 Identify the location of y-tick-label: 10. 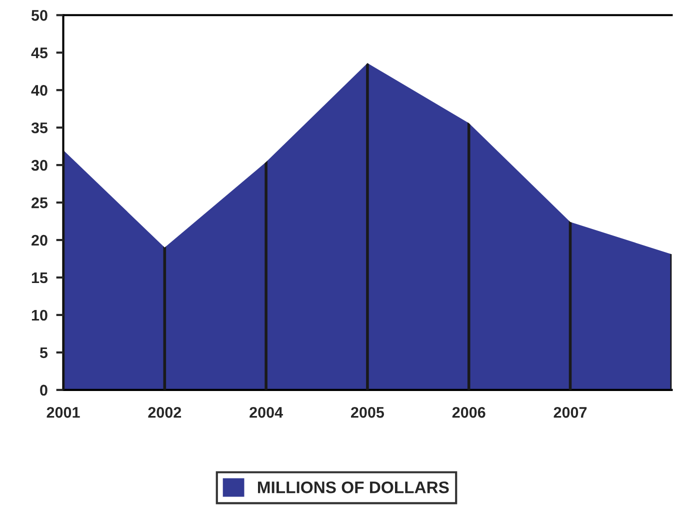
(40, 315).